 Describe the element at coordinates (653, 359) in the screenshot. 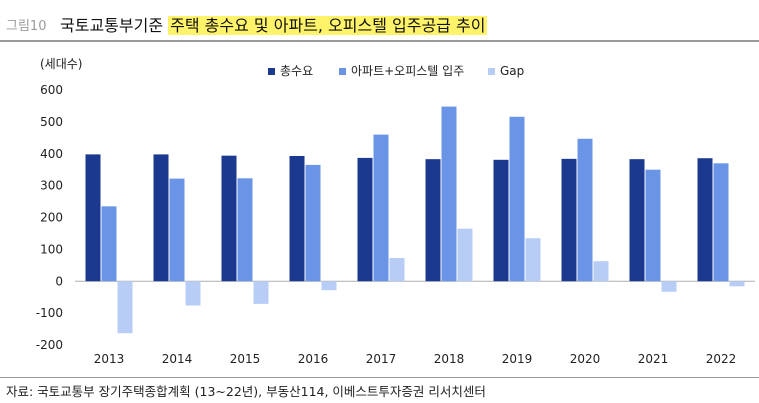

I see `x-tick-label: 2021` at that location.